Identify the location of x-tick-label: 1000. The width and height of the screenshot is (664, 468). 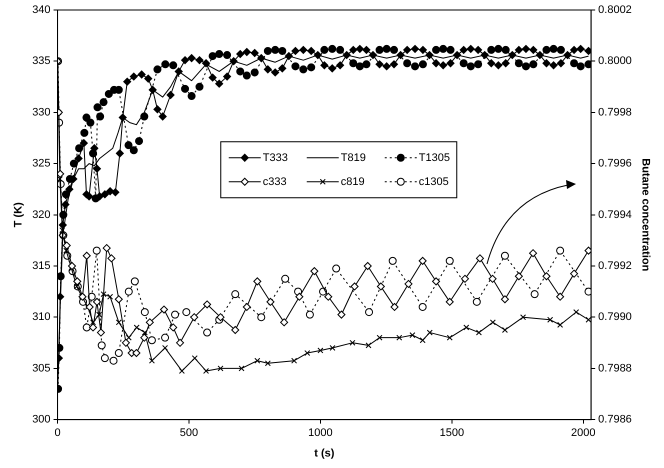
(320, 433).